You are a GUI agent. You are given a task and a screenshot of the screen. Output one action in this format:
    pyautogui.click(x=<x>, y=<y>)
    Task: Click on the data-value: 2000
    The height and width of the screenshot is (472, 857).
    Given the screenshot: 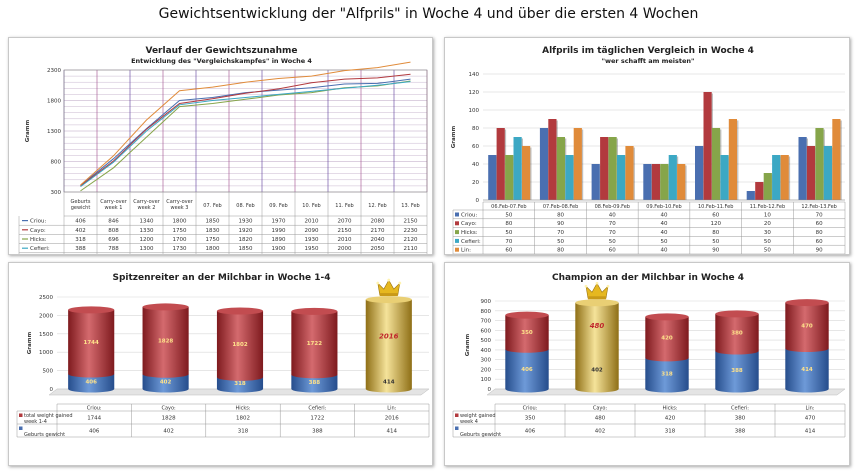 What is the action you would take?
    pyautogui.click(x=345, y=249)
    